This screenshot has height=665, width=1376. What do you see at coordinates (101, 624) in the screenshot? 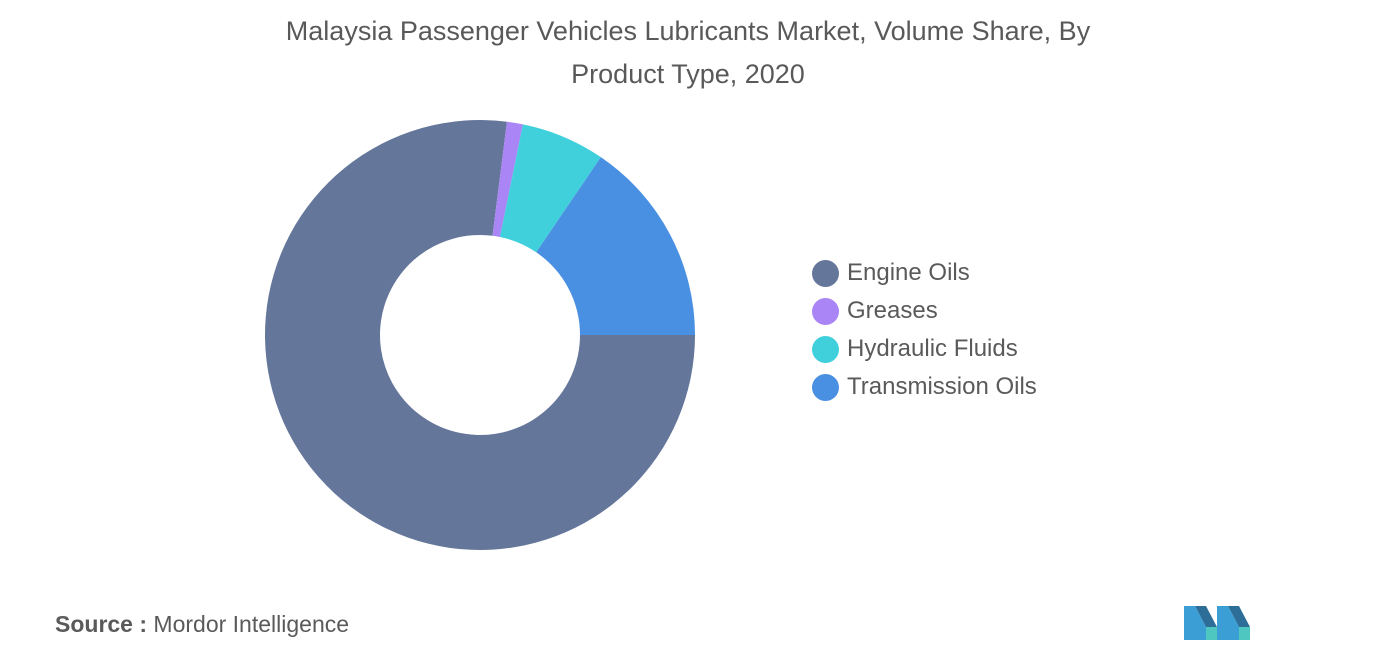
I see `source-label: Source :` at bounding box center [101, 624].